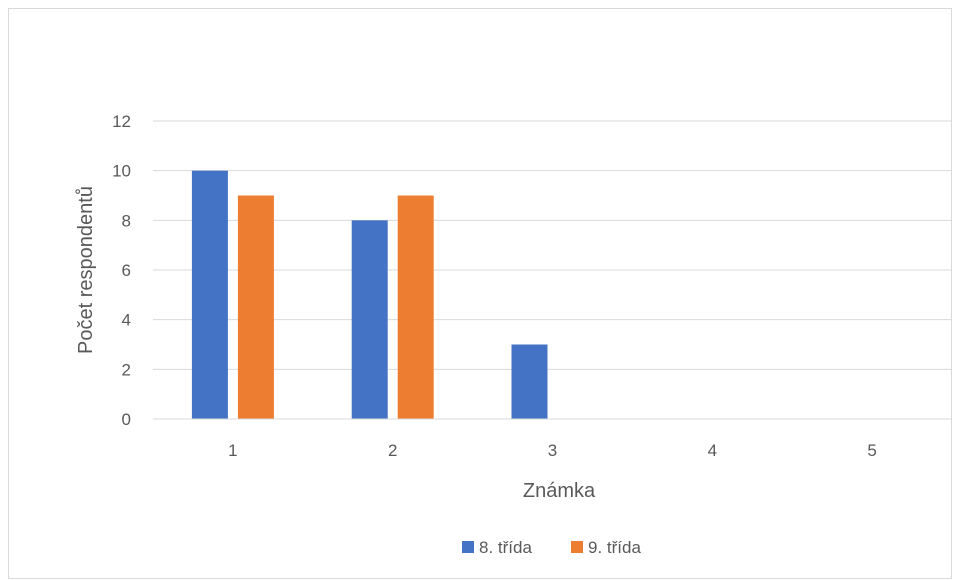  I want to click on x-tick-label: 4, so click(712, 450).